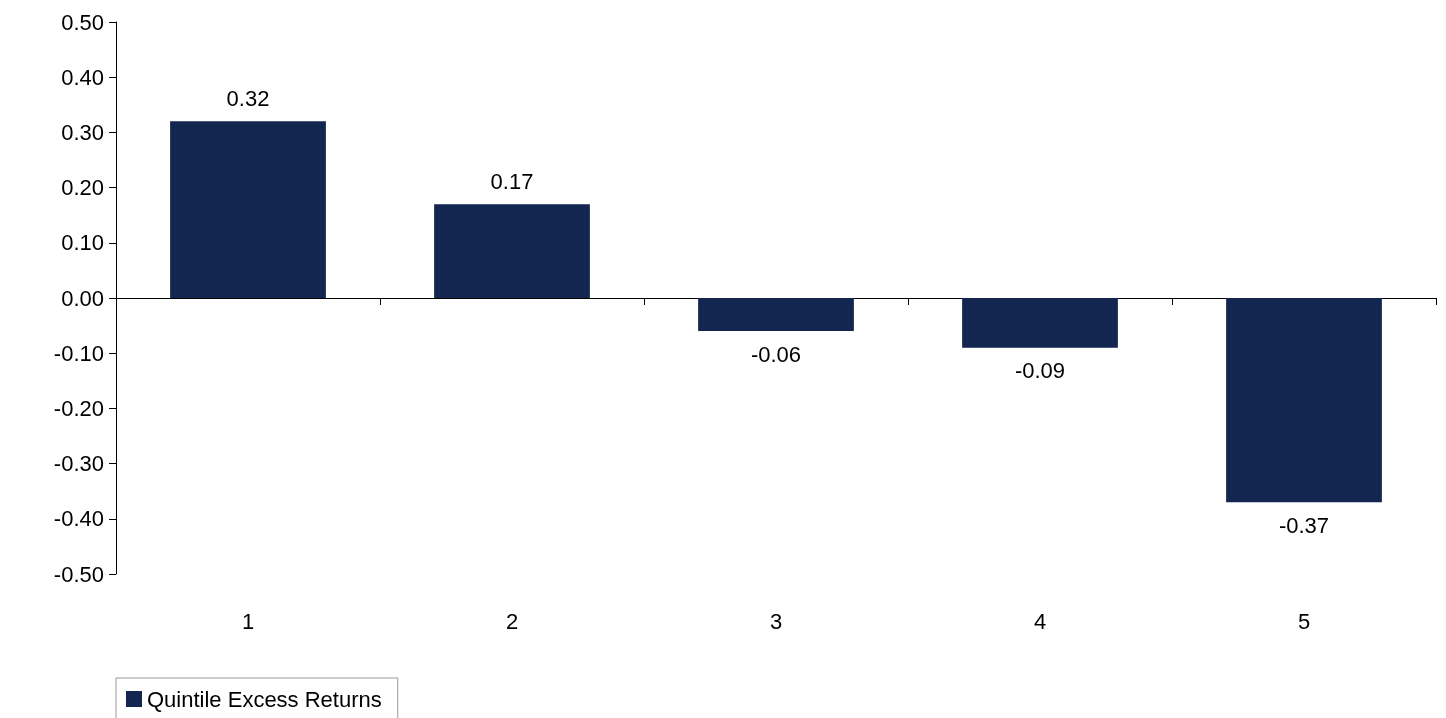 The image size is (1446, 718). What do you see at coordinates (776, 354) in the screenshot?
I see `data-label: -0.06` at bounding box center [776, 354].